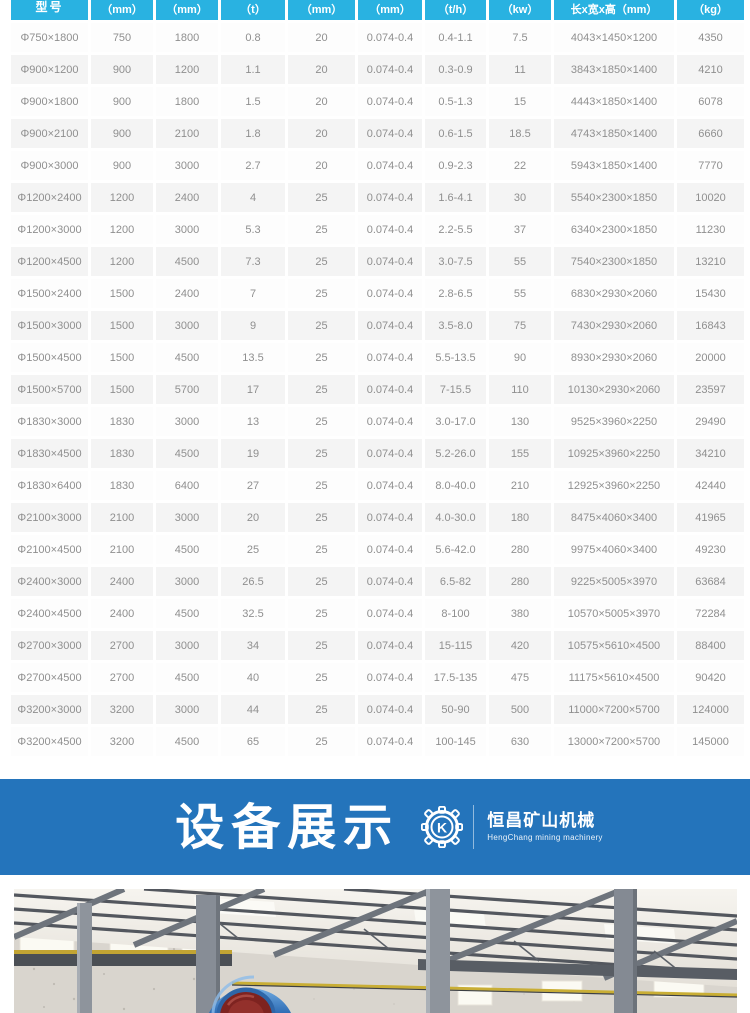  Describe the element at coordinates (455, 709) in the screenshot. I see `table-cell: 50-90` at that location.